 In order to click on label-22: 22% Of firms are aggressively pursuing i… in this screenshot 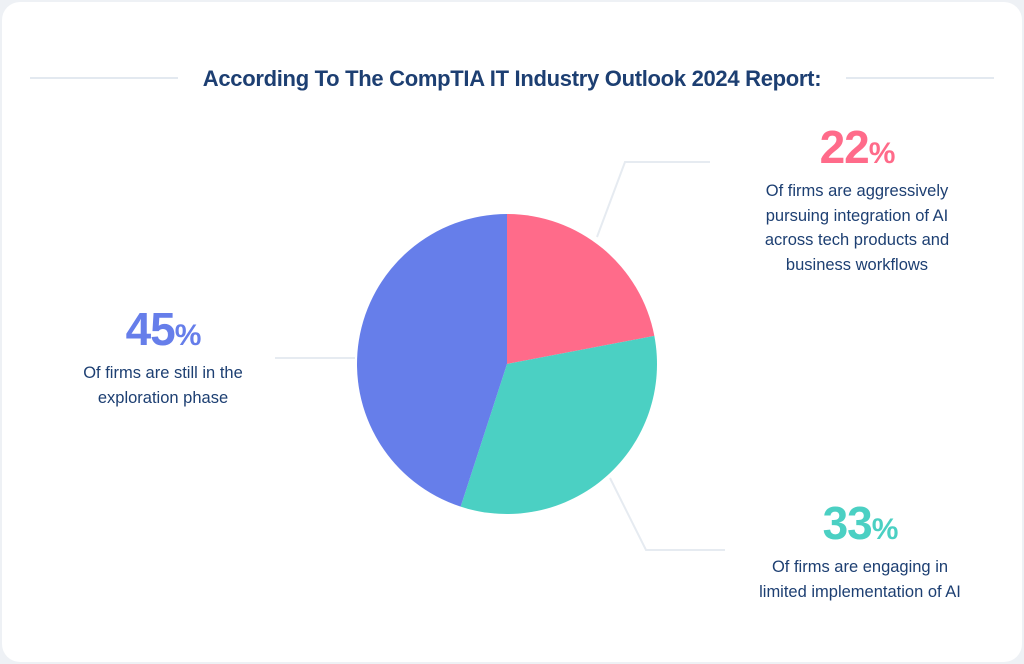, I will do `click(857, 199)`.